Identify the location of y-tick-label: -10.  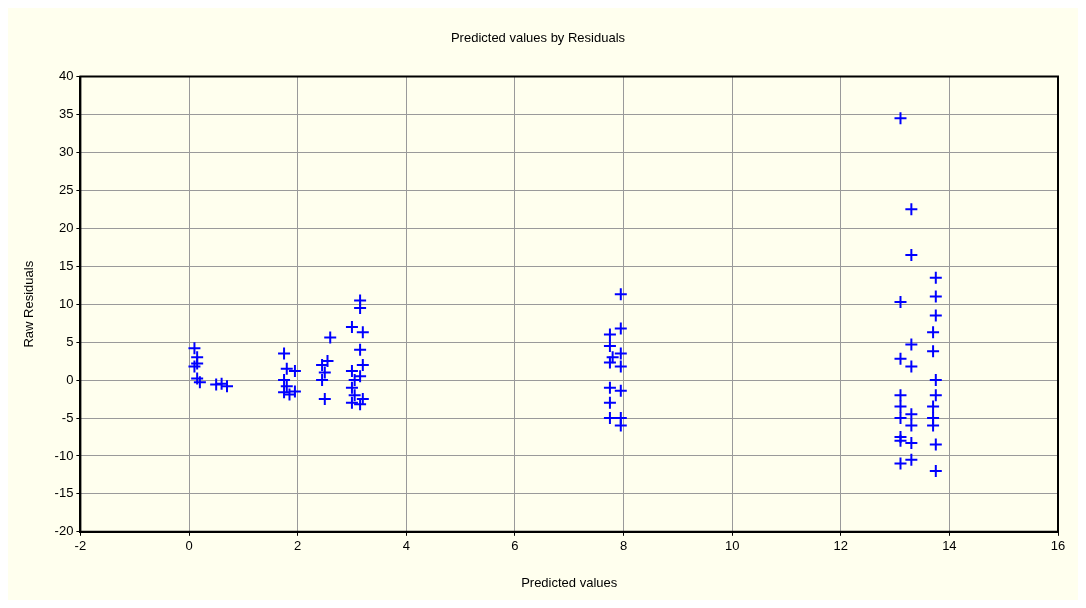
(64, 455).